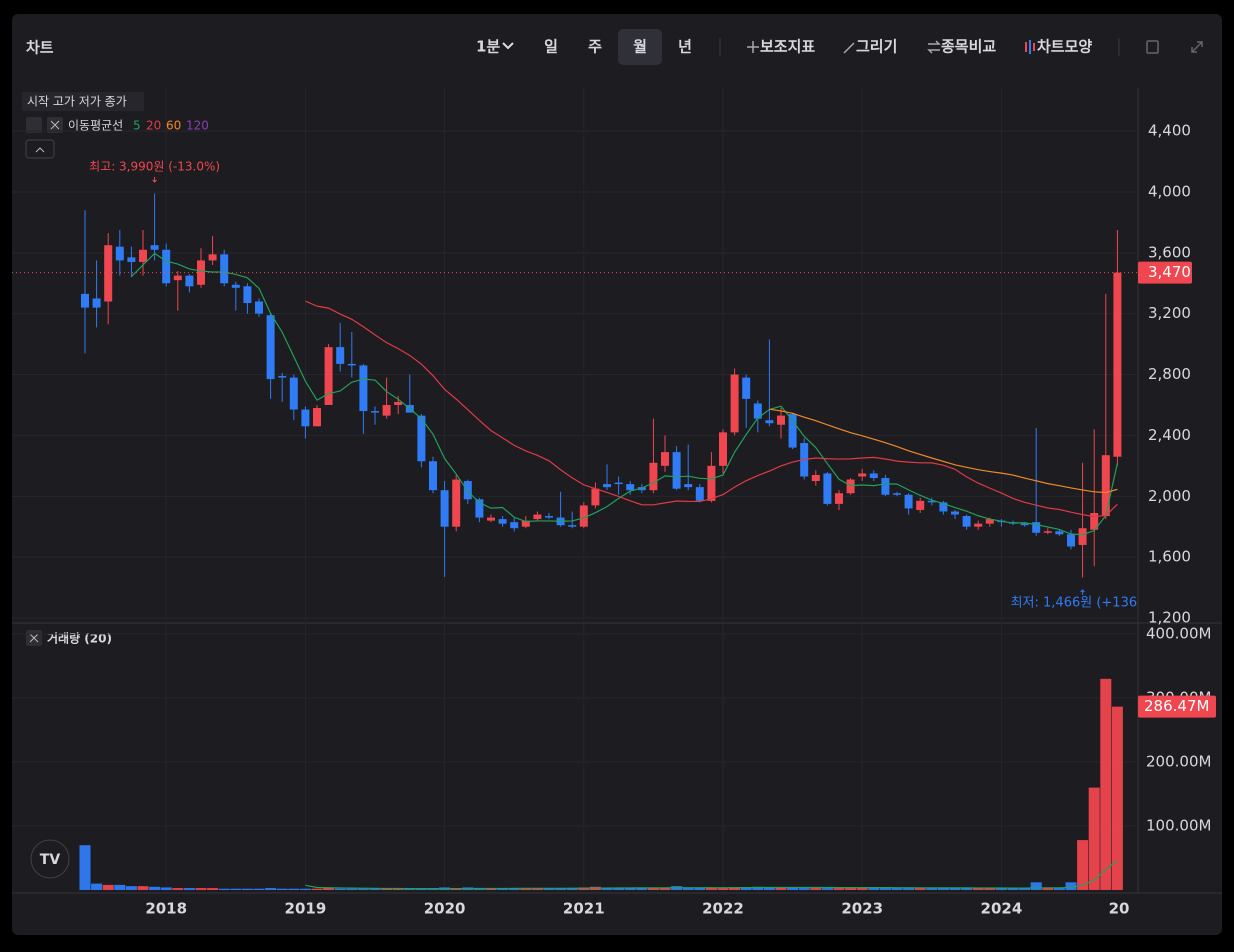 This screenshot has width=1234, height=952. Describe the element at coordinates (1064, 47) in the screenshot. I see `tool-button: 차트모양` at that location.